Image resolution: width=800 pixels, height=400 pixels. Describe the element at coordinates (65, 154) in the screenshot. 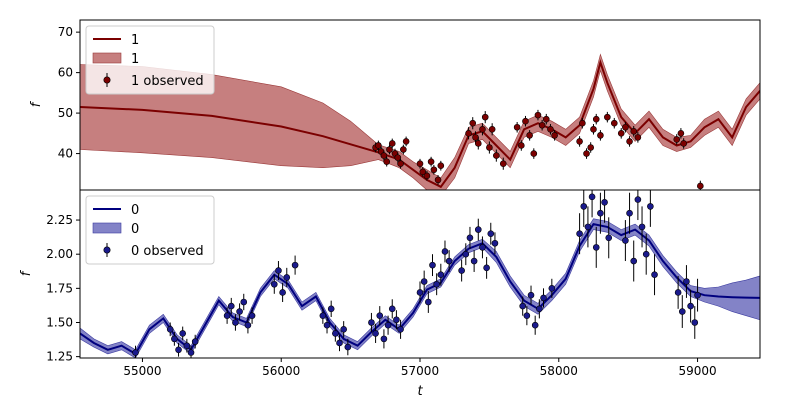

I see `top-y-tick-label: 40` at that location.